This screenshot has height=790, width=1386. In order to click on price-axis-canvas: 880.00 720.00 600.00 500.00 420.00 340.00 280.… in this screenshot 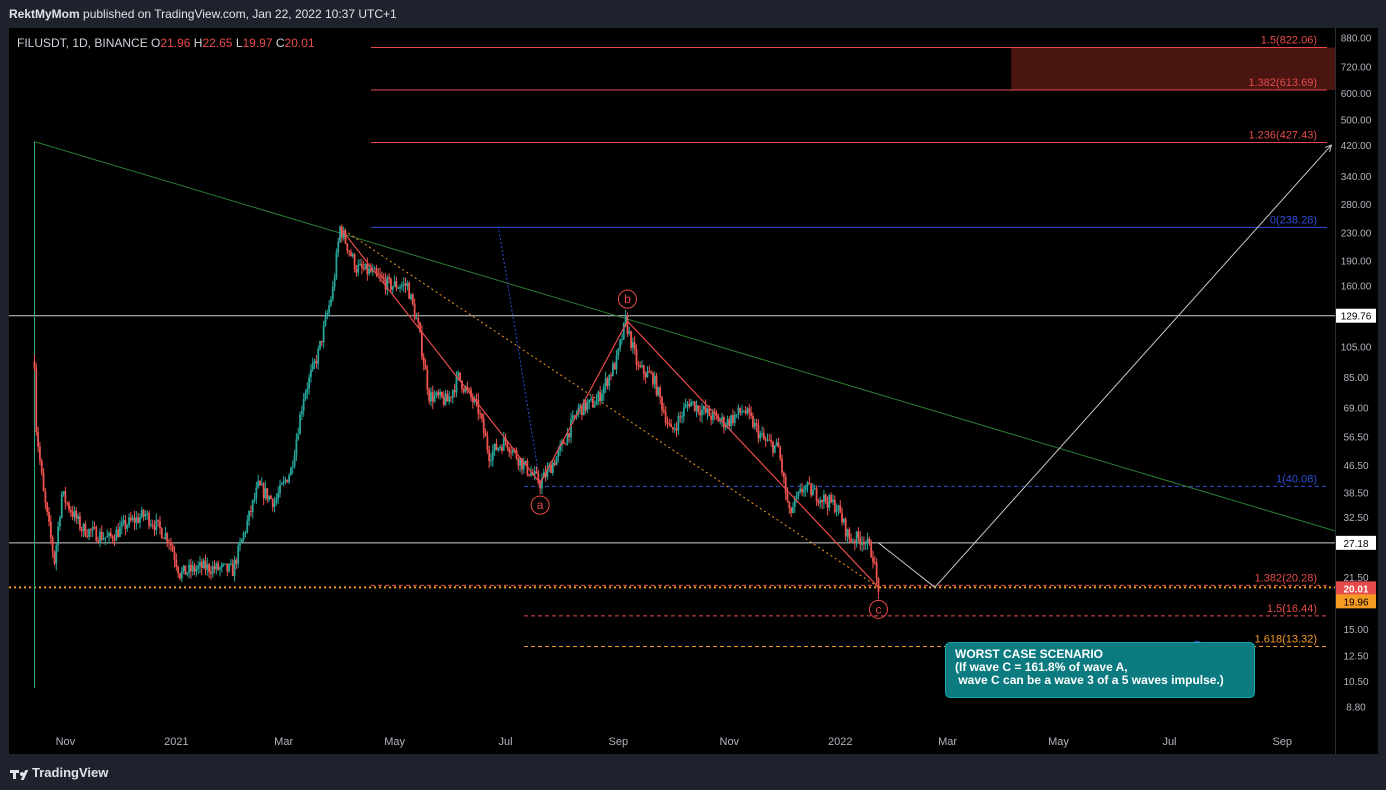, I will do `click(1357, 391)`.